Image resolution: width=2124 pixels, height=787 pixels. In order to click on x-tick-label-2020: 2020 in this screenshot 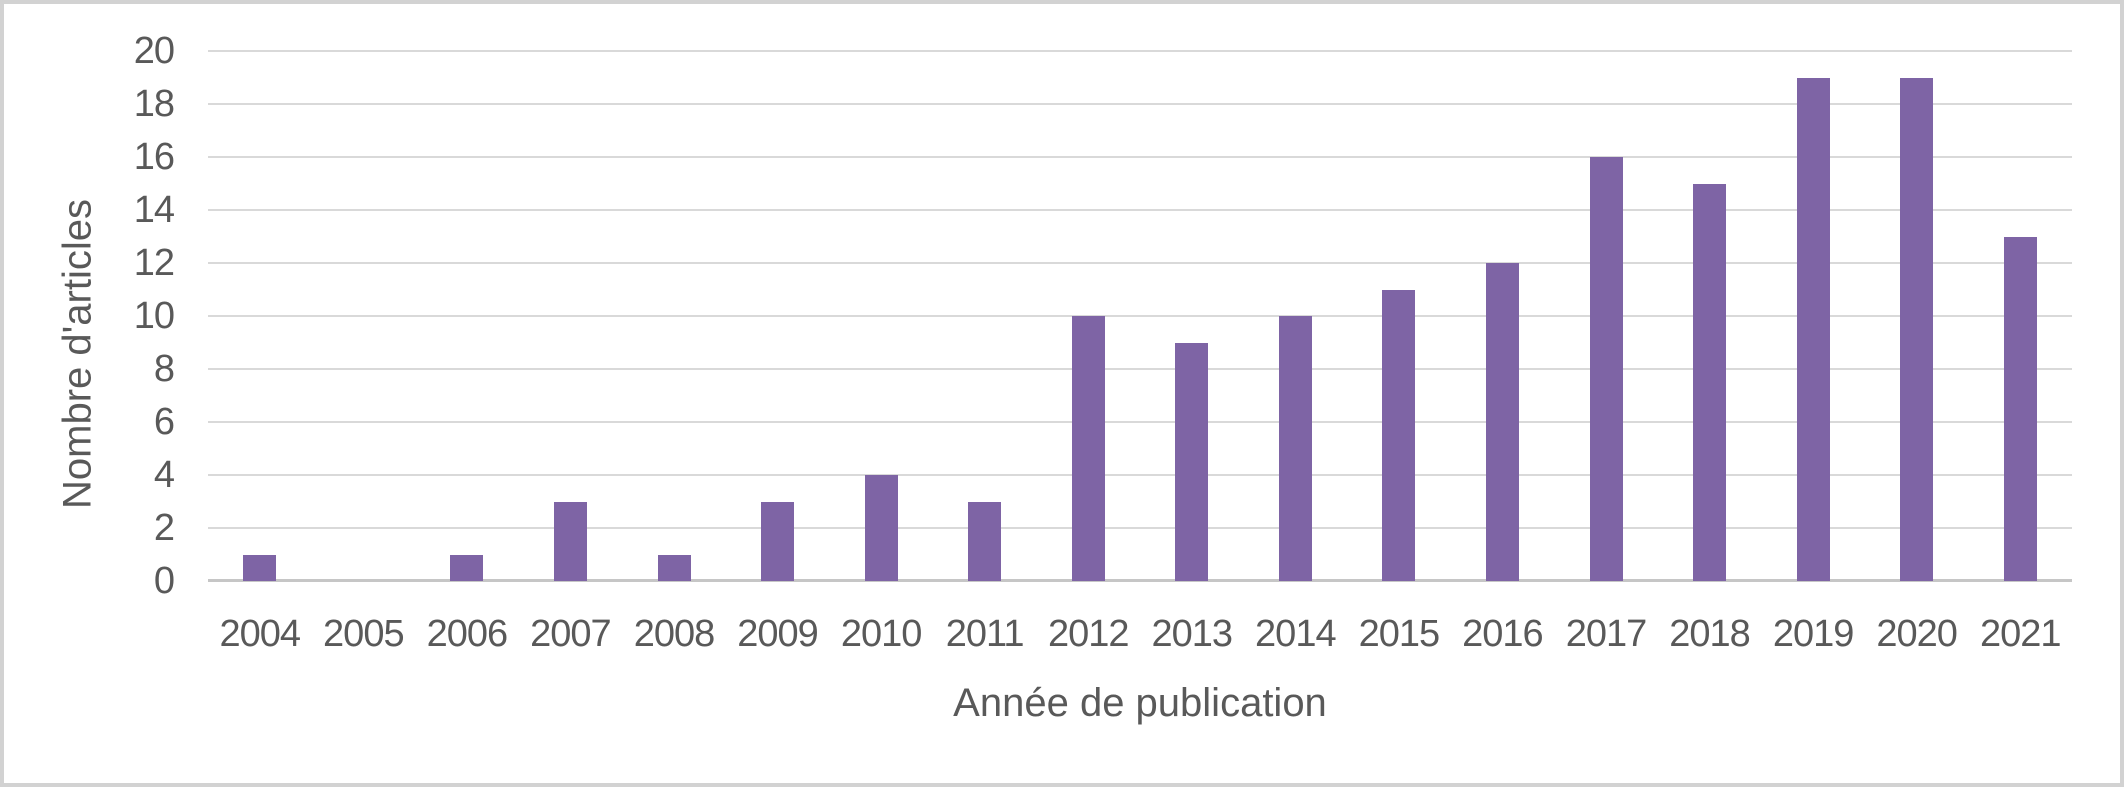, I will do `click(1917, 634)`.